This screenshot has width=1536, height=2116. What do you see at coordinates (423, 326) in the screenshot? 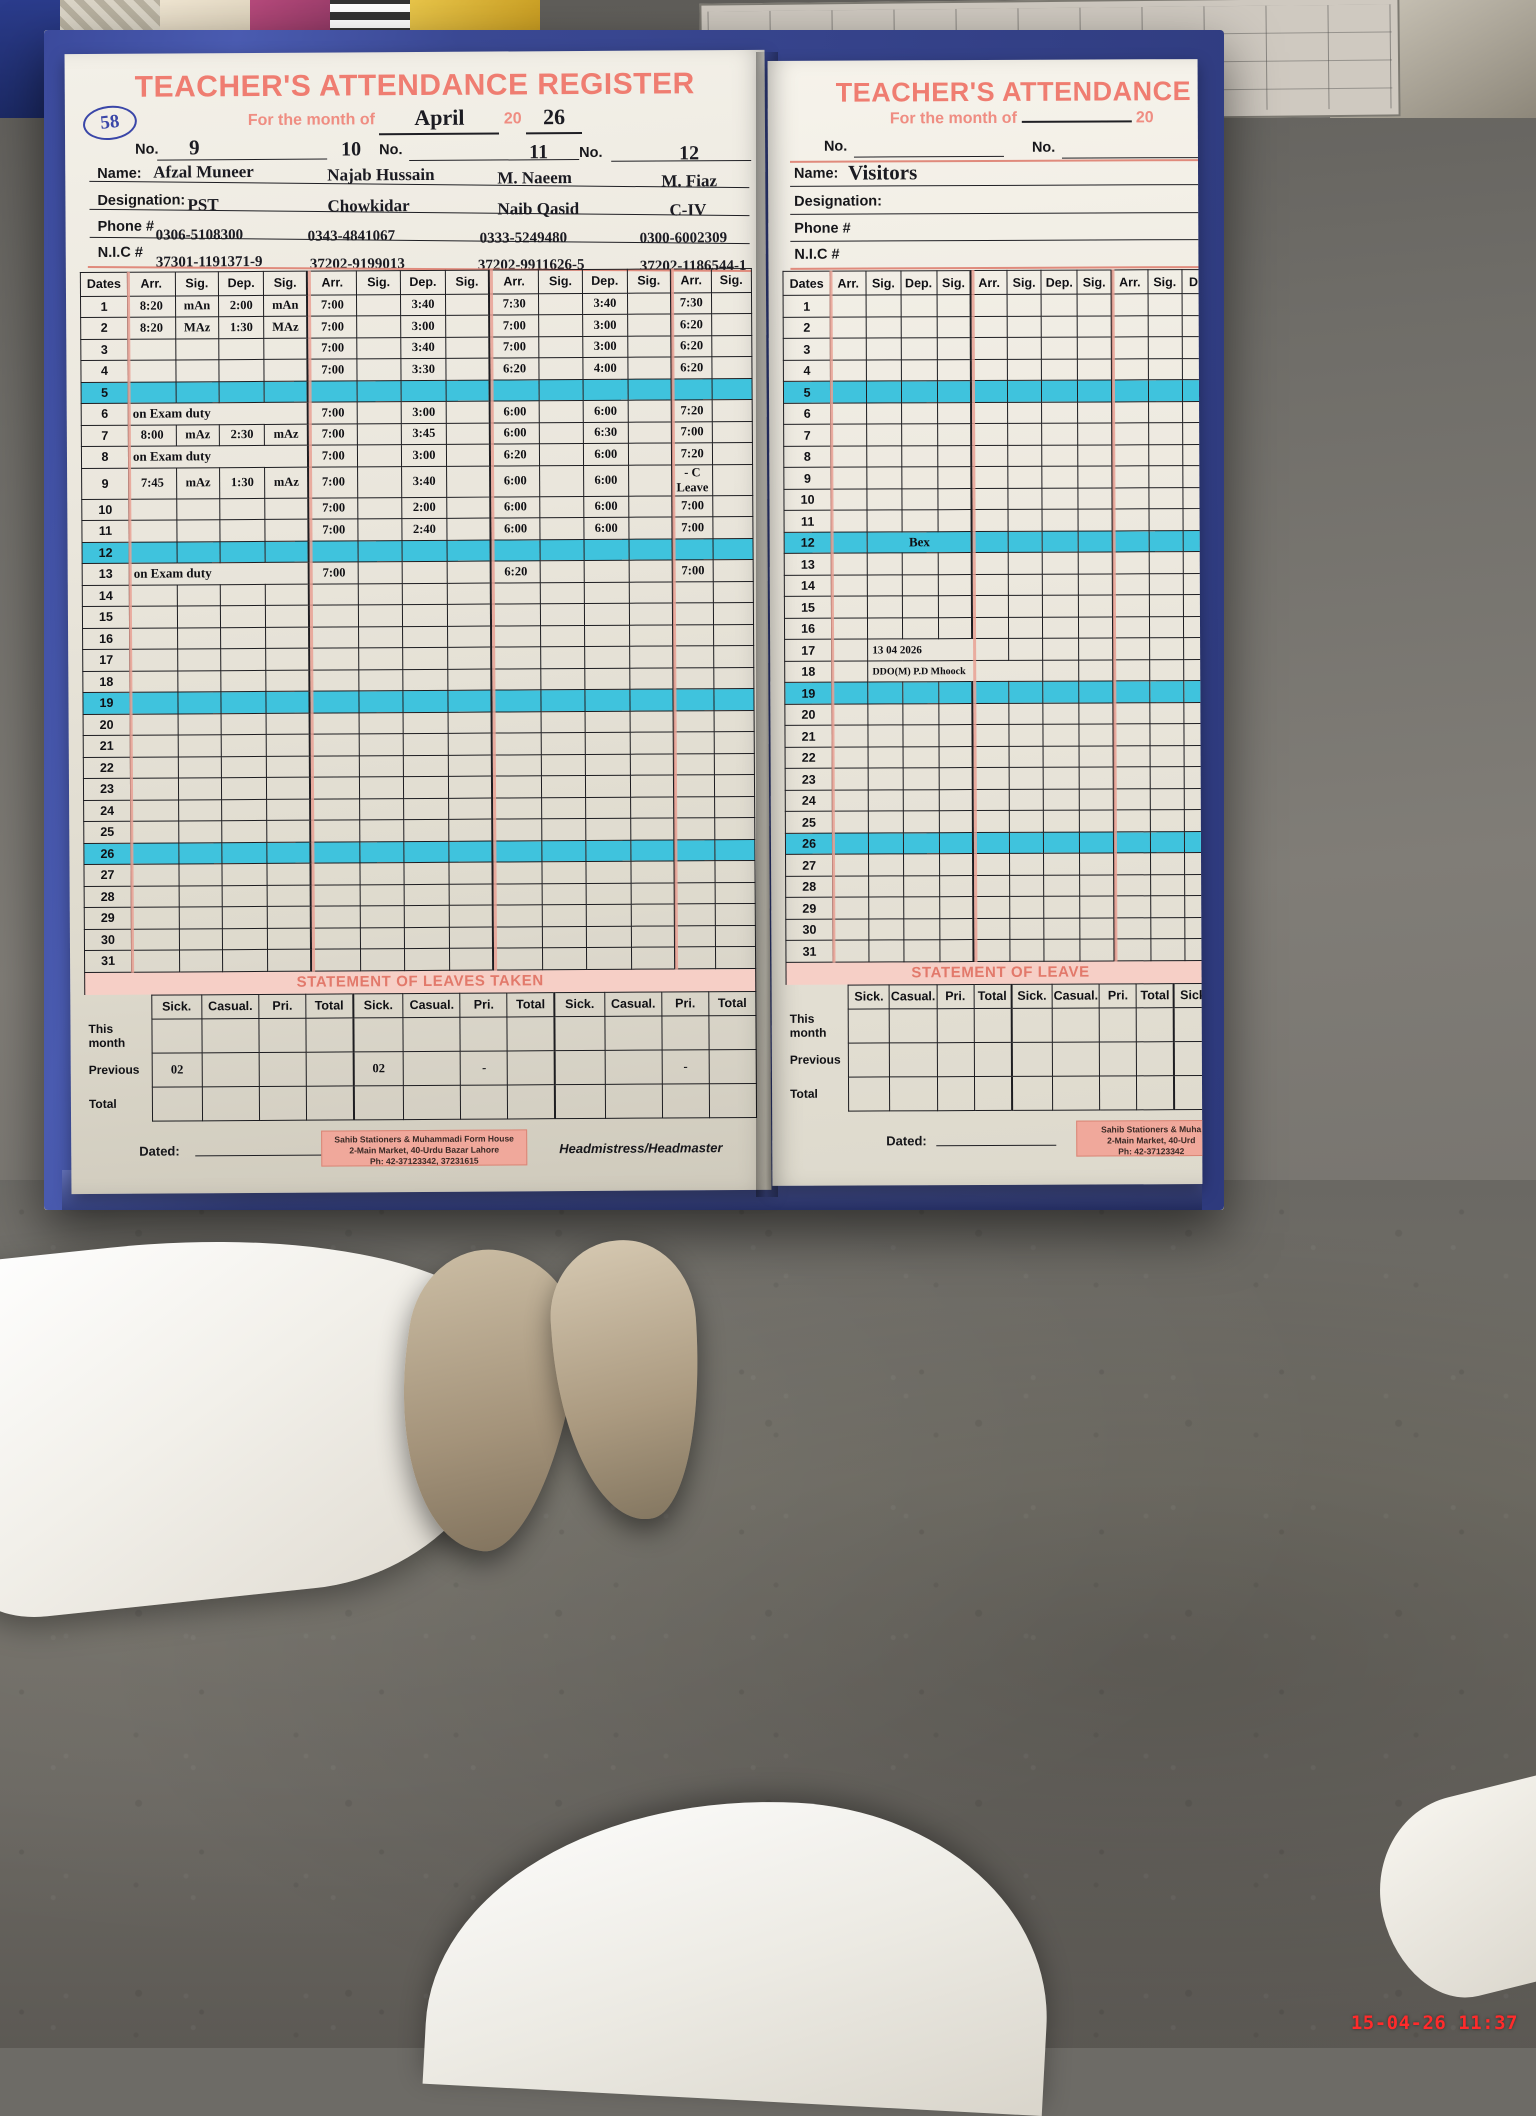
I see `attendance-cell: 3:00` at bounding box center [423, 326].